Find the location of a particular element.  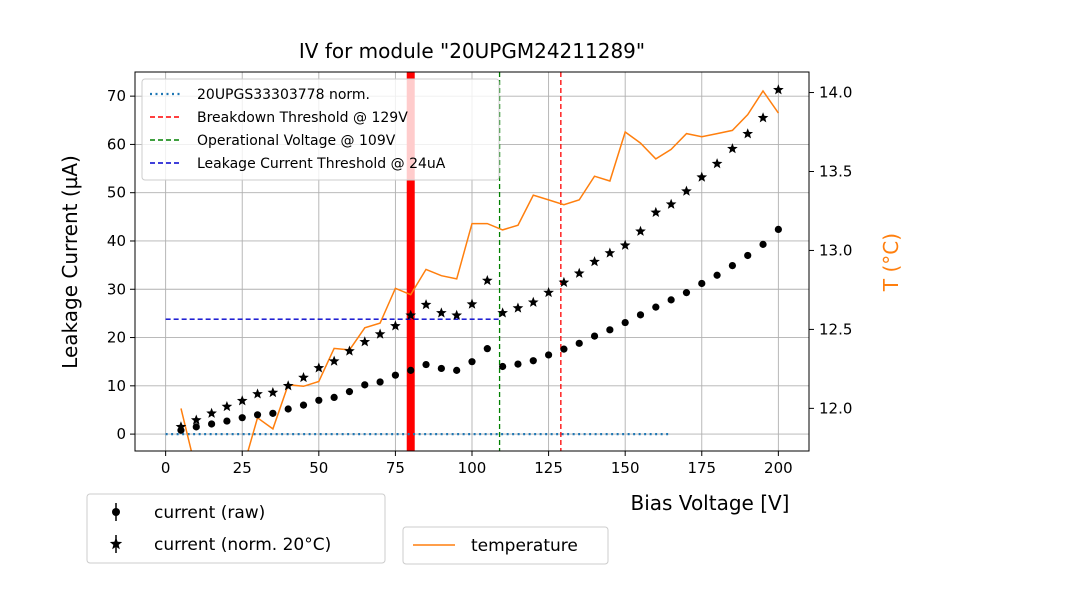

legend-norm-marker is located at coordinates (116, 543).